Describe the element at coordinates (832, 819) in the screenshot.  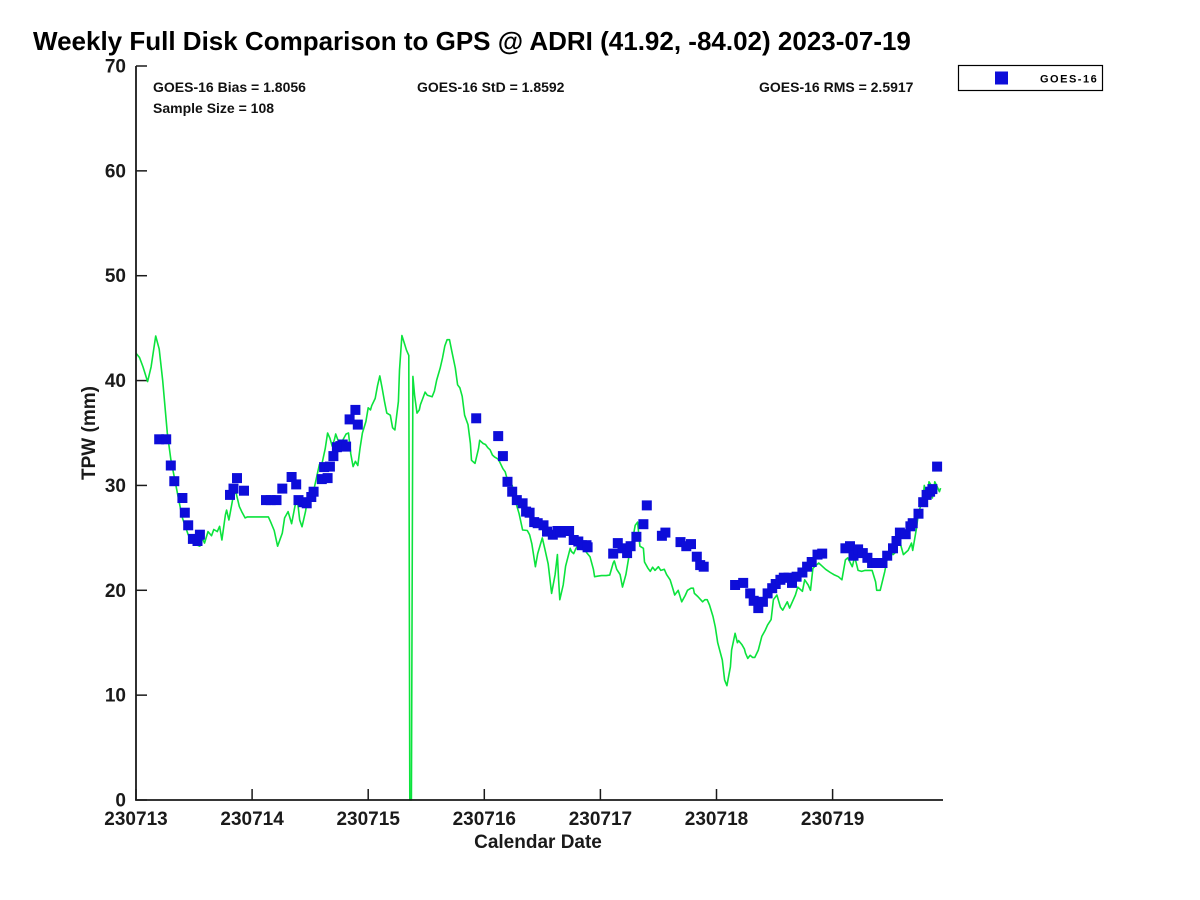
I see `x-tick-label: 230719` at that location.